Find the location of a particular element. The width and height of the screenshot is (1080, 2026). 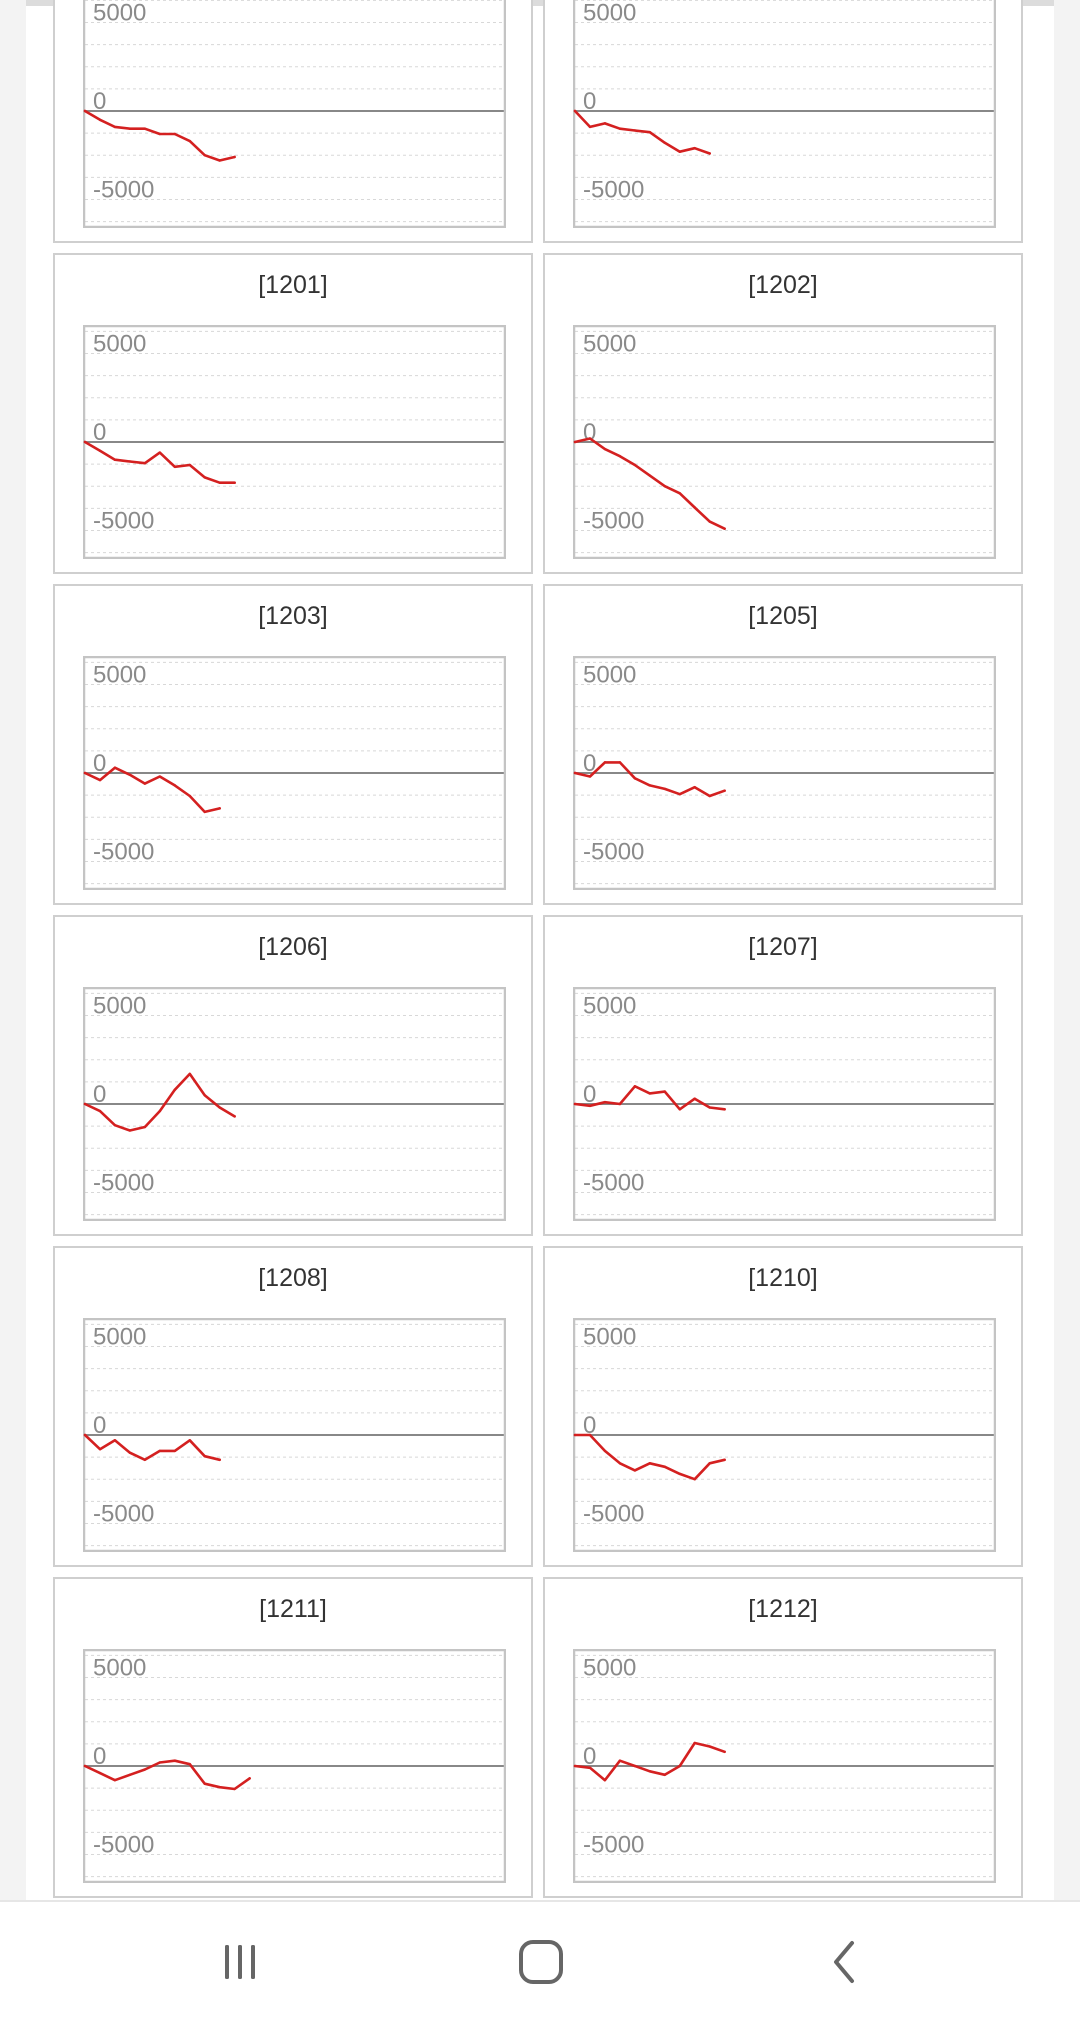

top-divider is located at coordinates (540, 3).